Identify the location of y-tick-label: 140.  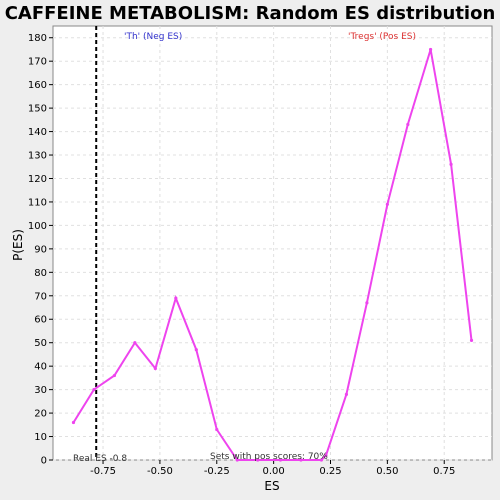
(37, 132).